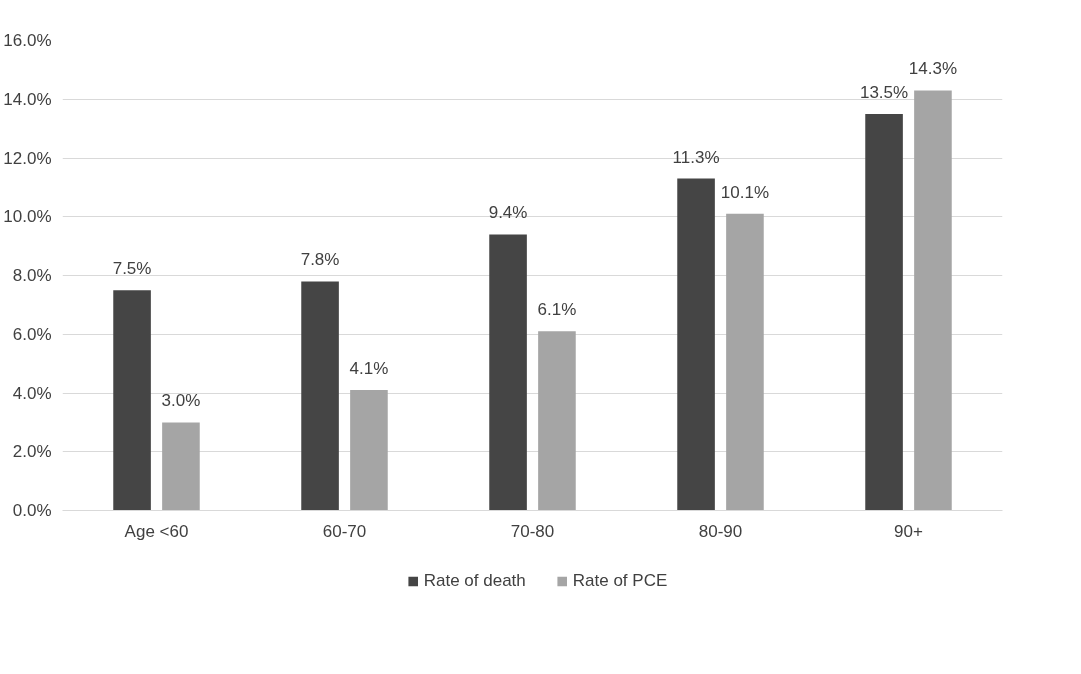 The width and height of the screenshot is (1081, 674). Describe the element at coordinates (320, 260) in the screenshot. I see `data-label: 7.8%` at that location.